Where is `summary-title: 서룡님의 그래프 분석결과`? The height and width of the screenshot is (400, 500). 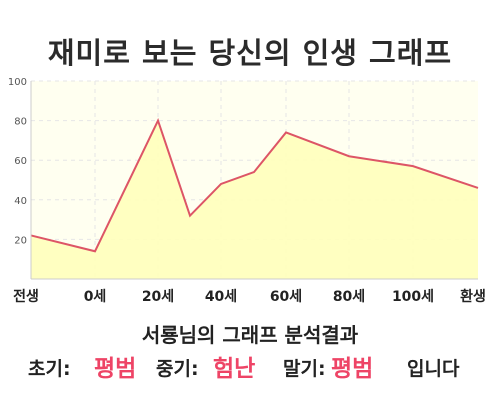
summary-title: 서룡님의 그래프 분석결과 is located at coordinates (250, 335).